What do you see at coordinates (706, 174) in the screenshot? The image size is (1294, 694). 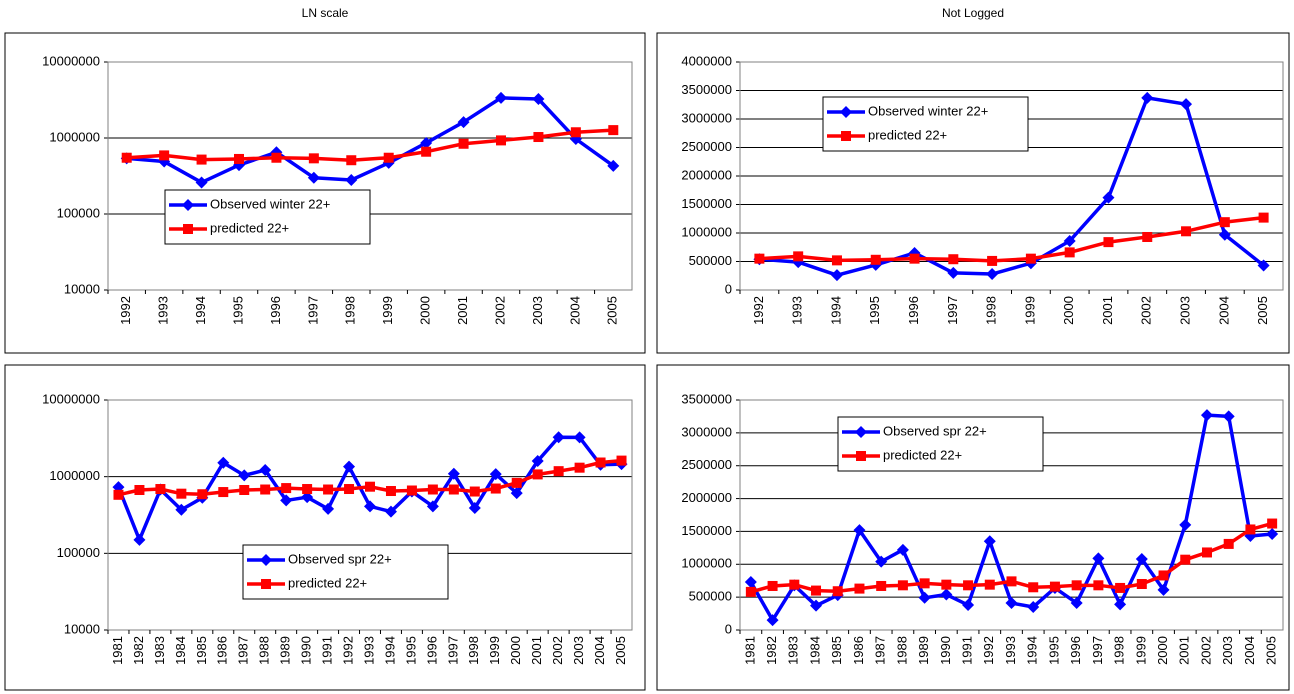 I see `y-tick-label: 2000000` at bounding box center [706, 174].